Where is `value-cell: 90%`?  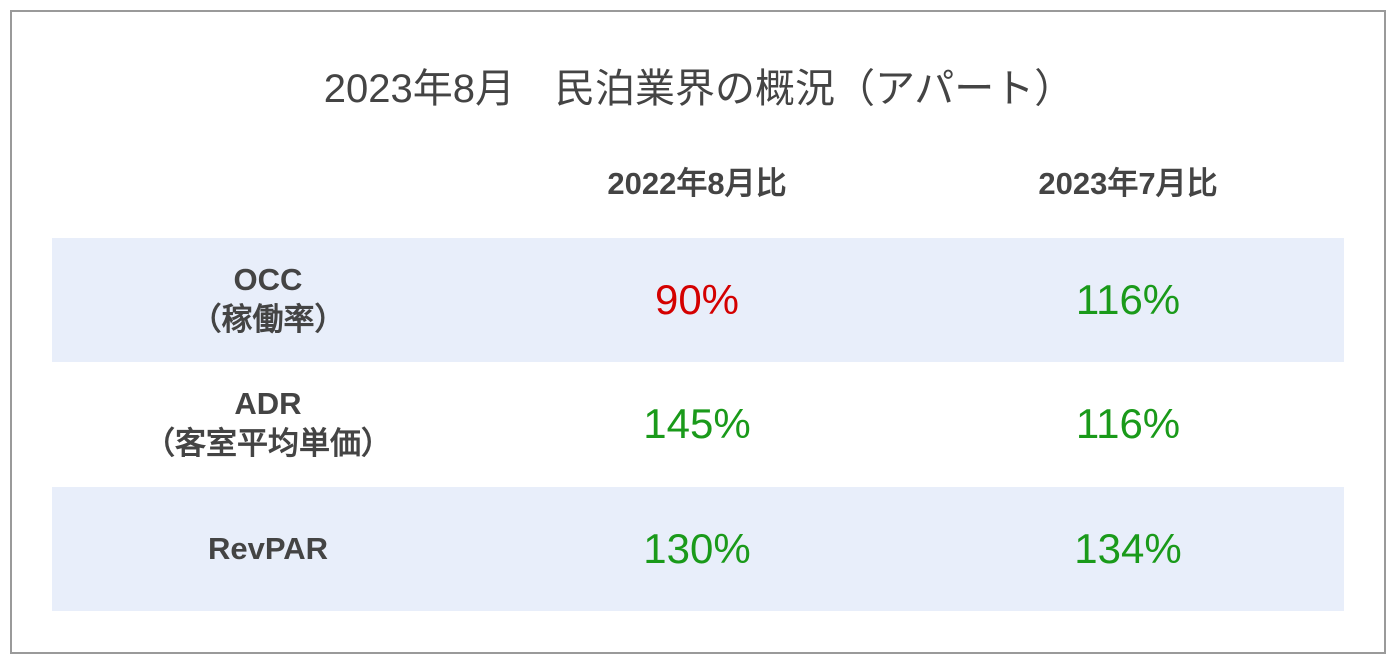
value-cell: 90% is located at coordinates (697, 299).